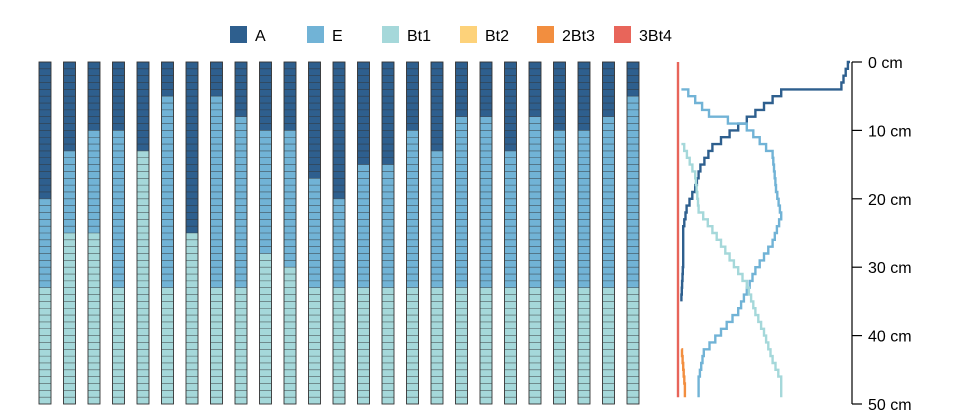 This screenshot has height=420, width=960. I want to click on depth-tick-label-5: 50 cm, so click(890, 405).